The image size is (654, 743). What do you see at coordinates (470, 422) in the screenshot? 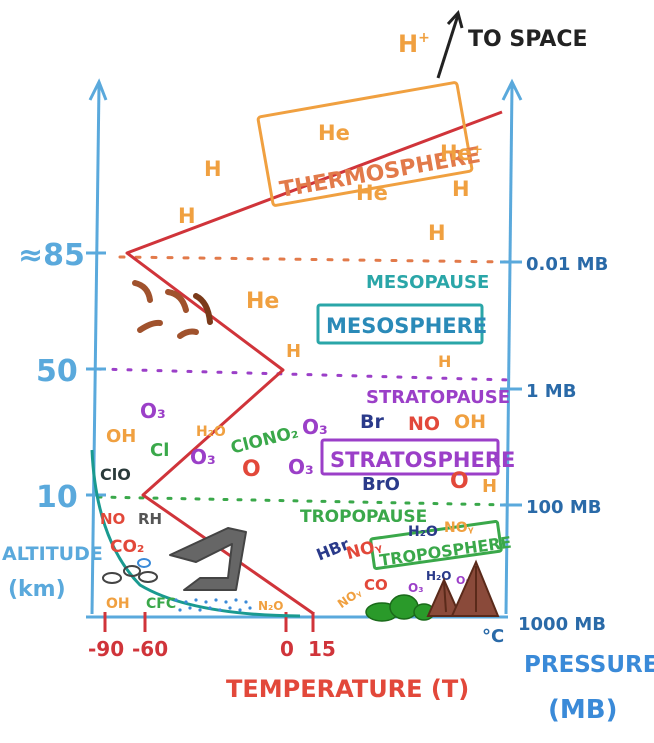
I see `strato-species-oh-2: OH` at bounding box center [470, 422].